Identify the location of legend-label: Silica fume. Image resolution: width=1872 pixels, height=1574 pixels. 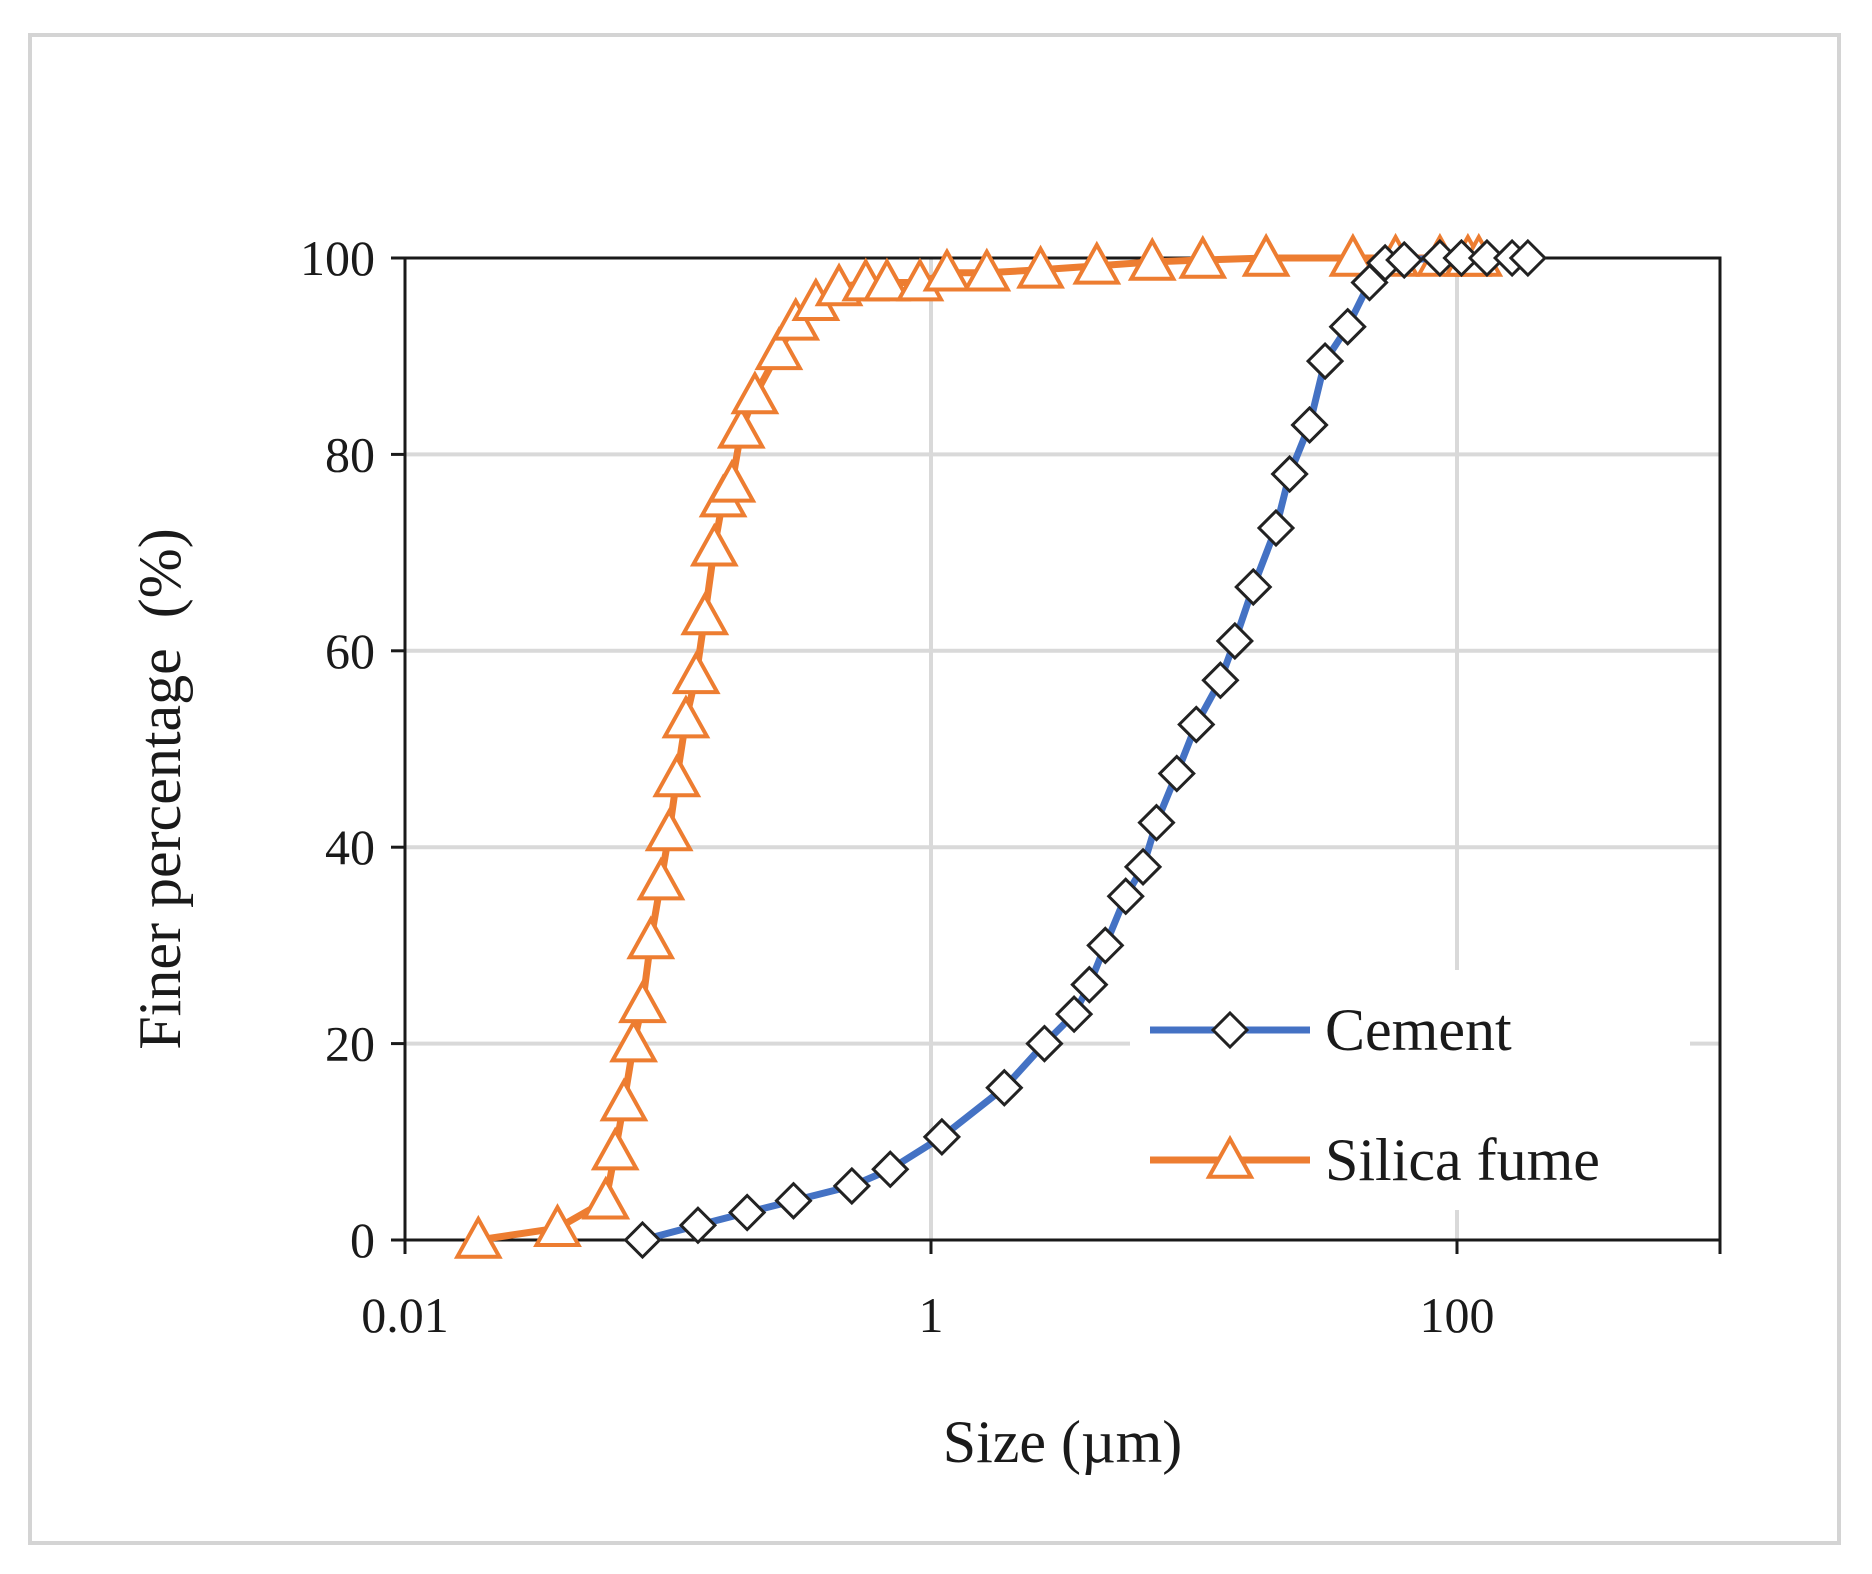
(1462, 1160).